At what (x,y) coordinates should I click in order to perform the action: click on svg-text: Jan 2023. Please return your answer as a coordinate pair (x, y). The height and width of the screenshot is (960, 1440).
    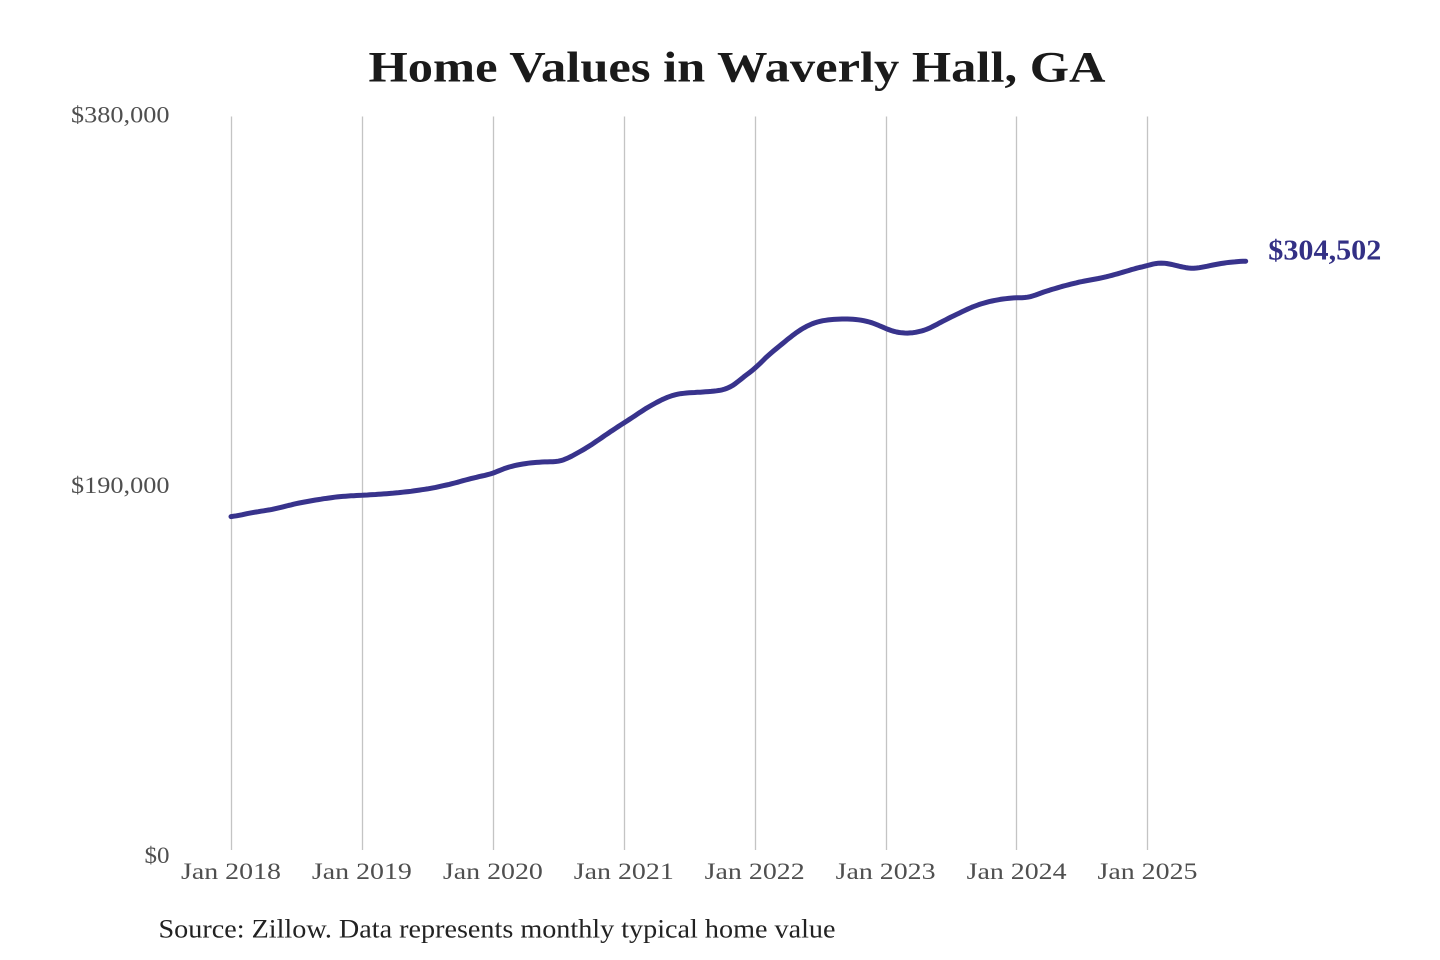
    Looking at the image, I should click on (886, 872).